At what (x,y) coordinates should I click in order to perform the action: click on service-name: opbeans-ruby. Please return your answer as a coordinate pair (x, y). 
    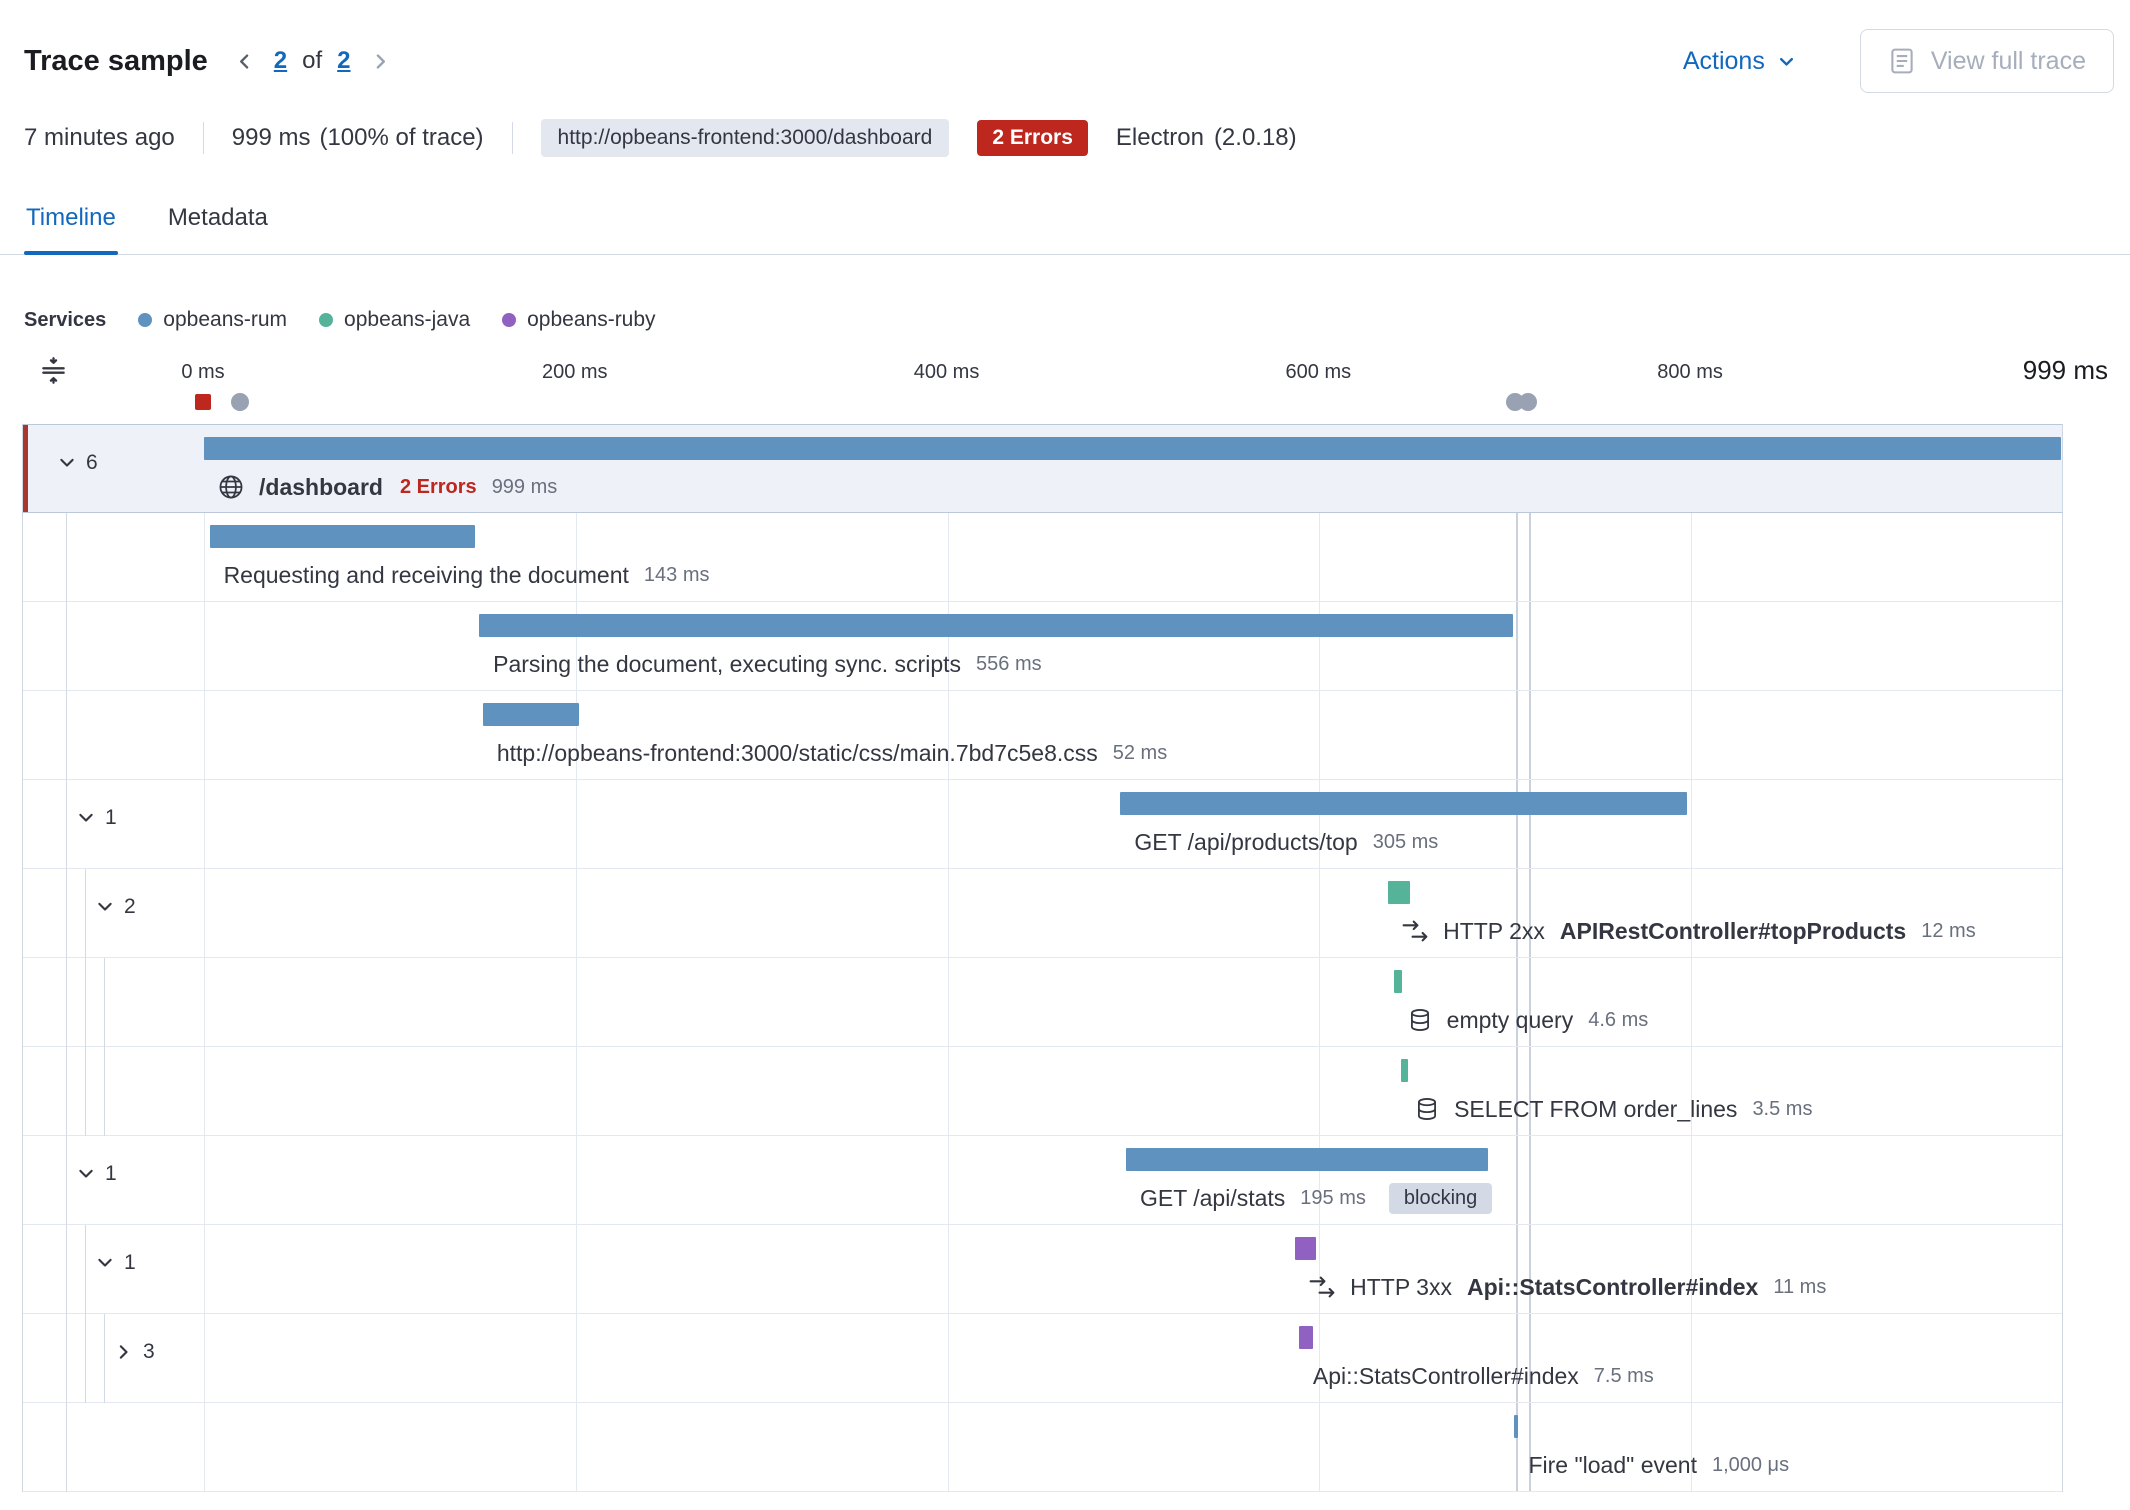
    Looking at the image, I should click on (591, 319).